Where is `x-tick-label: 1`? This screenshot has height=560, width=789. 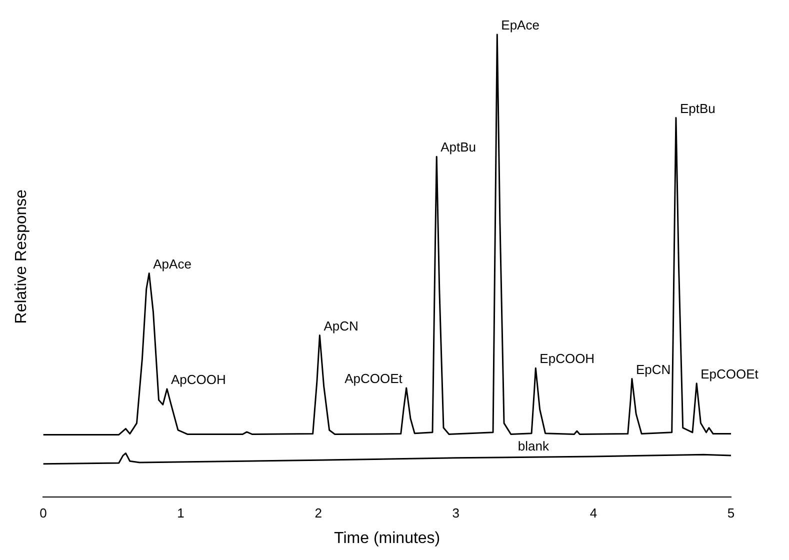 x-tick-label: 1 is located at coordinates (180, 513).